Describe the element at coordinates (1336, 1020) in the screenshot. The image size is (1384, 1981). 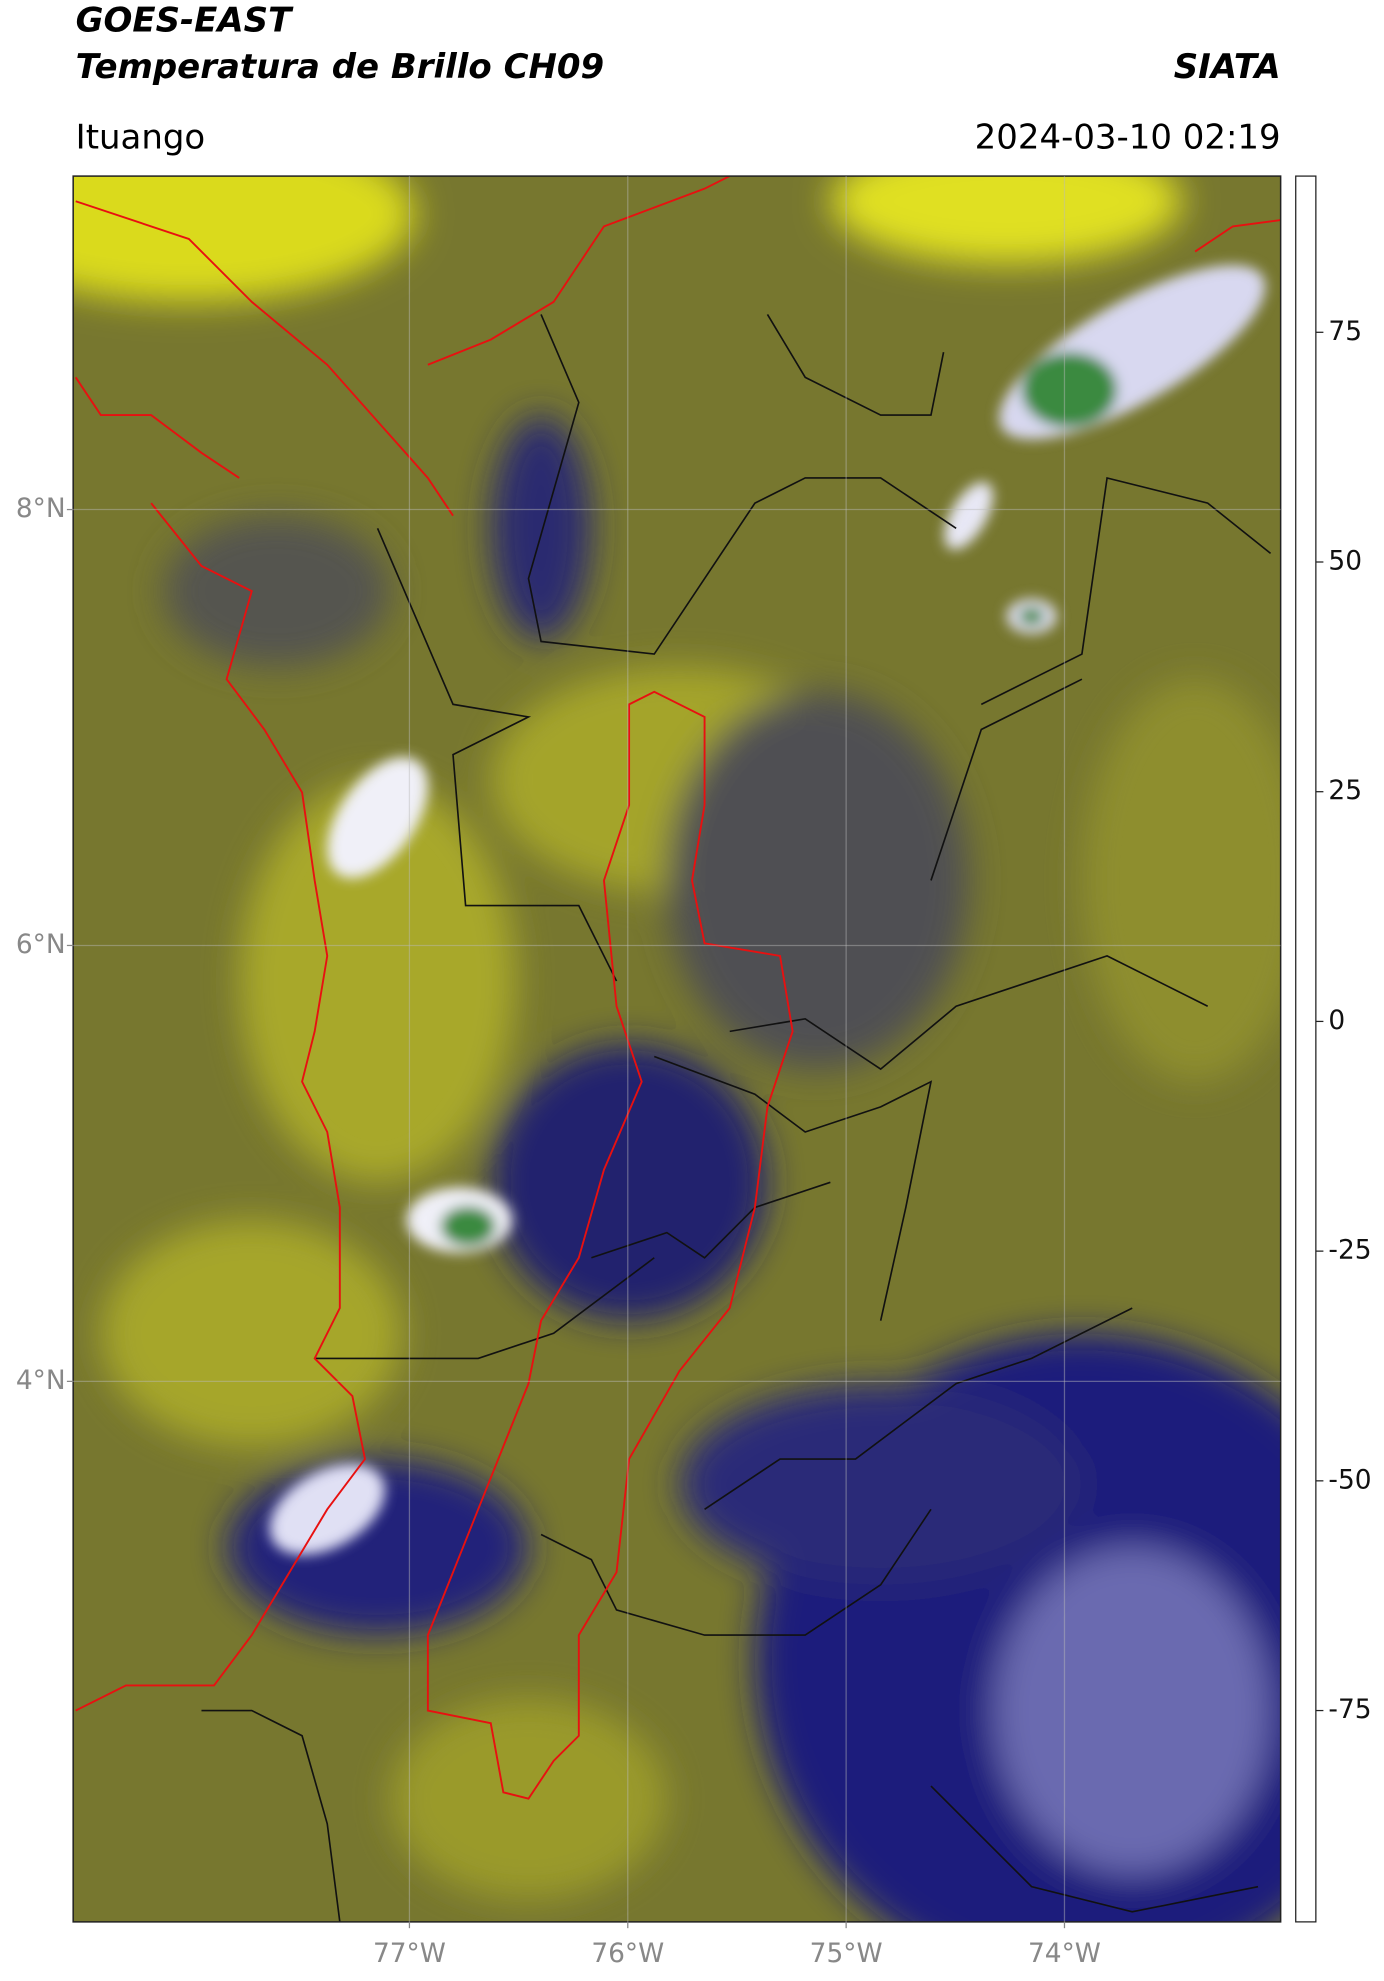
I see `colorbar-tick-label: 0` at that location.